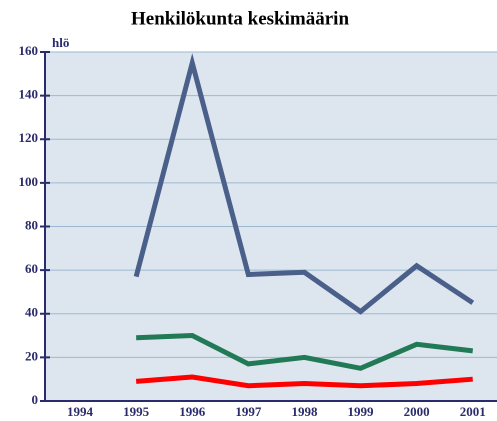 Image resolution: width=497 pixels, height=421 pixels. What do you see at coordinates (29, 50) in the screenshot?
I see `y-tick-label: 160` at bounding box center [29, 50].